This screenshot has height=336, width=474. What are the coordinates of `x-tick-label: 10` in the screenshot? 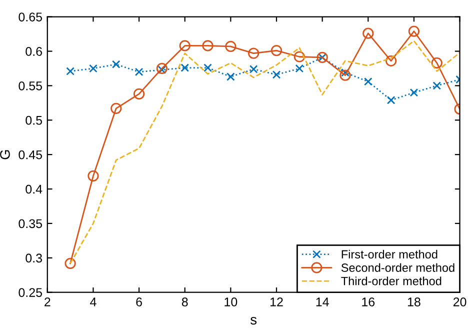 It's located at (231, 302).